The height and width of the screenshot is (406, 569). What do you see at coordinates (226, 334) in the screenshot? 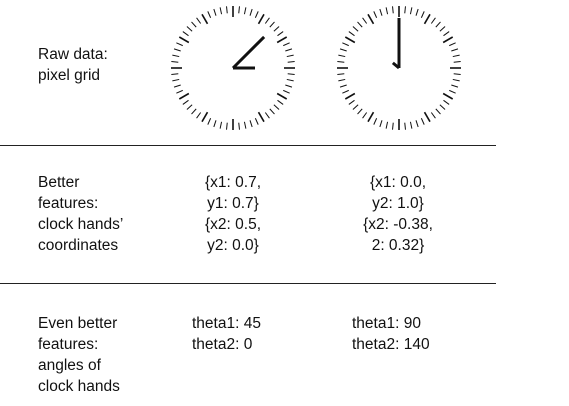
I see `clock1-angles: theta1: 45 theta2: 0` at bounding box center [226, 334].